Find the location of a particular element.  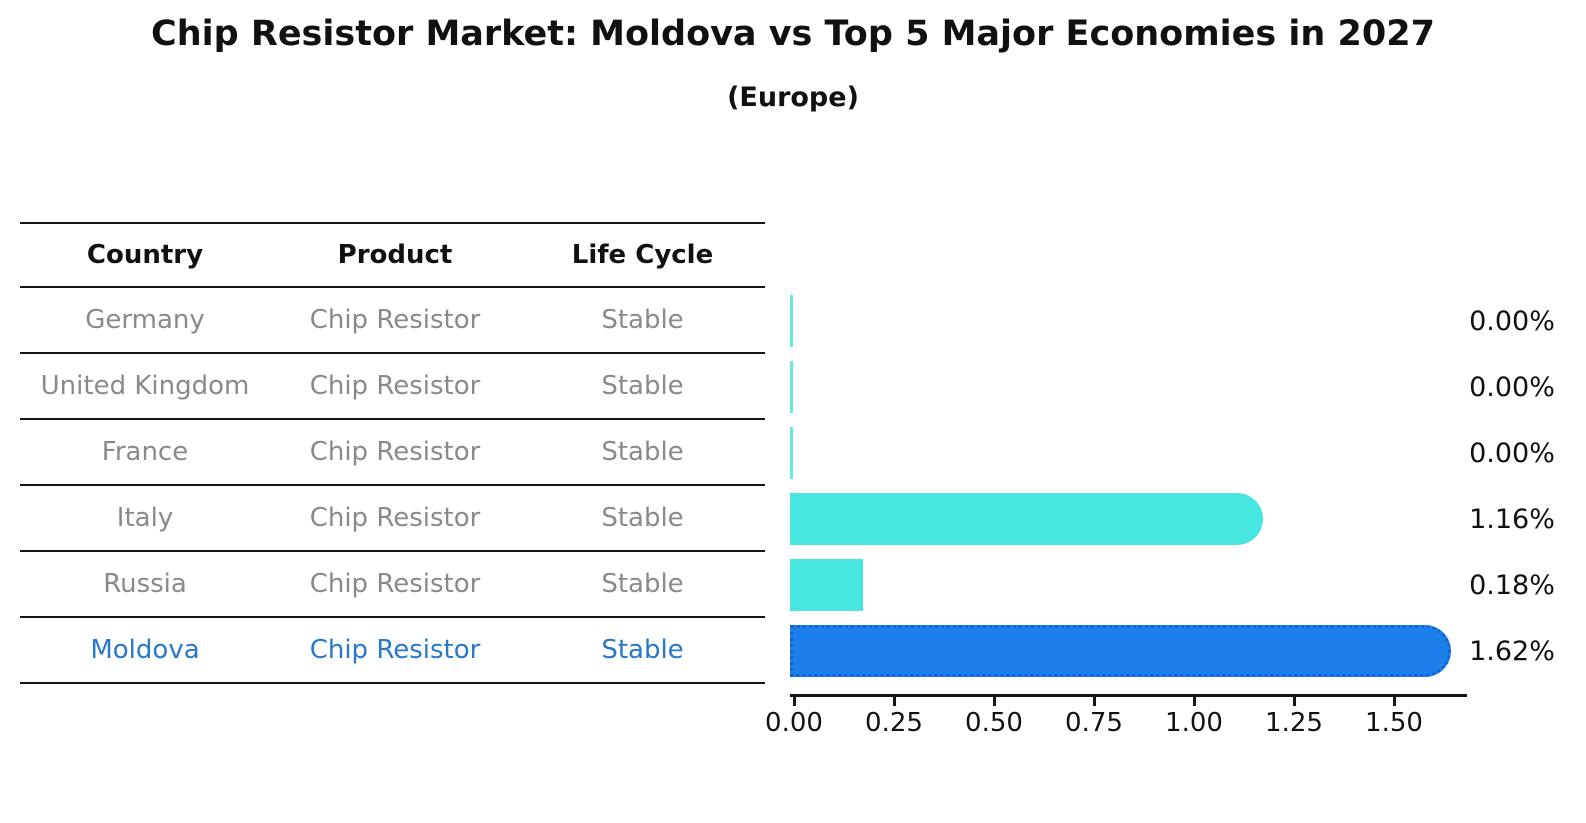

table-row: Germany Chip Resistor Stable is located at coordinates (392, 321).